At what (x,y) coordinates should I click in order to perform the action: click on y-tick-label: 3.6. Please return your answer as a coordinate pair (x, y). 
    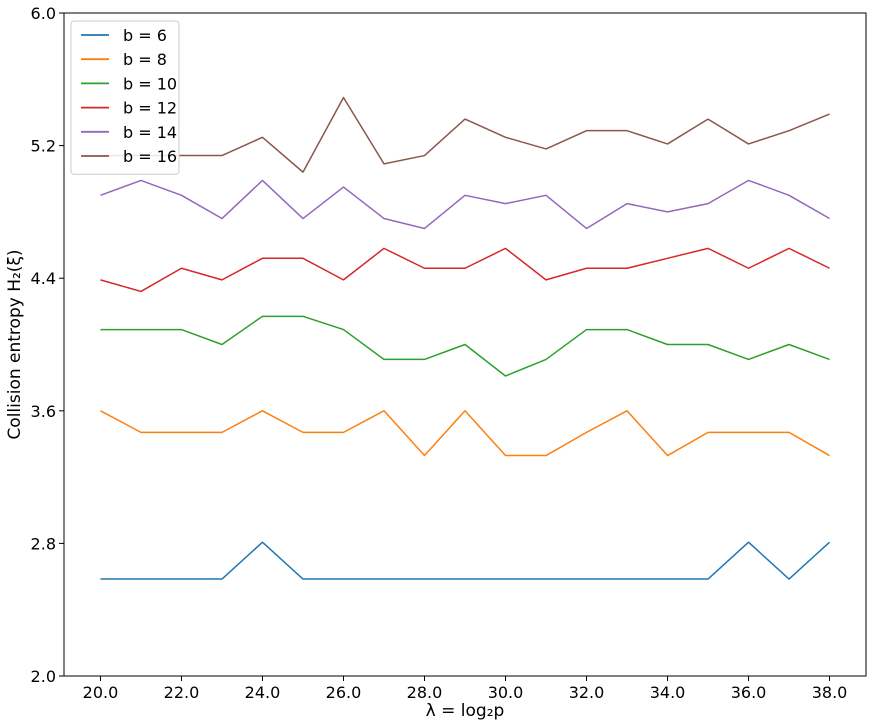
    Looking at the image, I should click on (43, 411).